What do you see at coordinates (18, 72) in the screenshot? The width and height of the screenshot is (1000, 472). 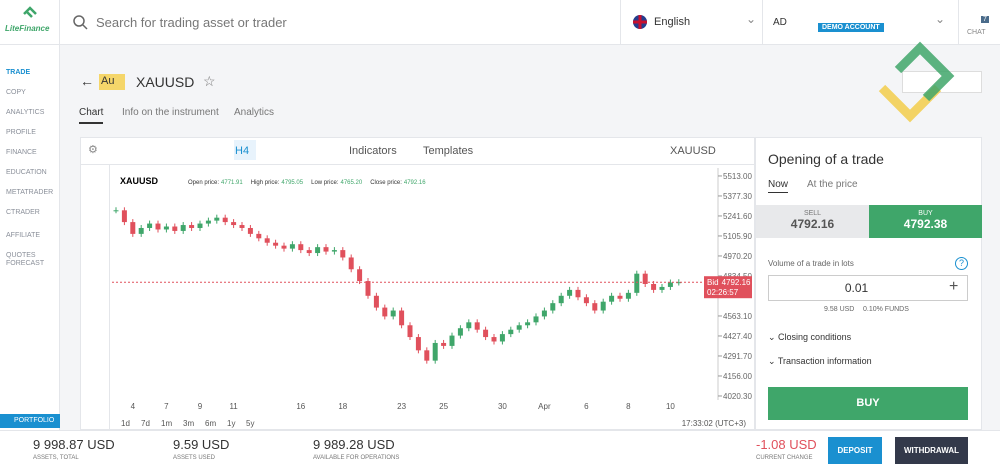 I see `sidebar-item: TRADE` at bounding box center [18, 72].